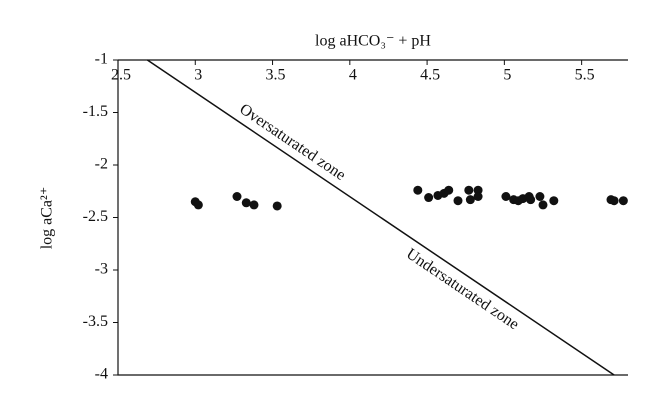 The image size is (660, 416). I want to click on y-tick-label: -2, so click(101, 164).